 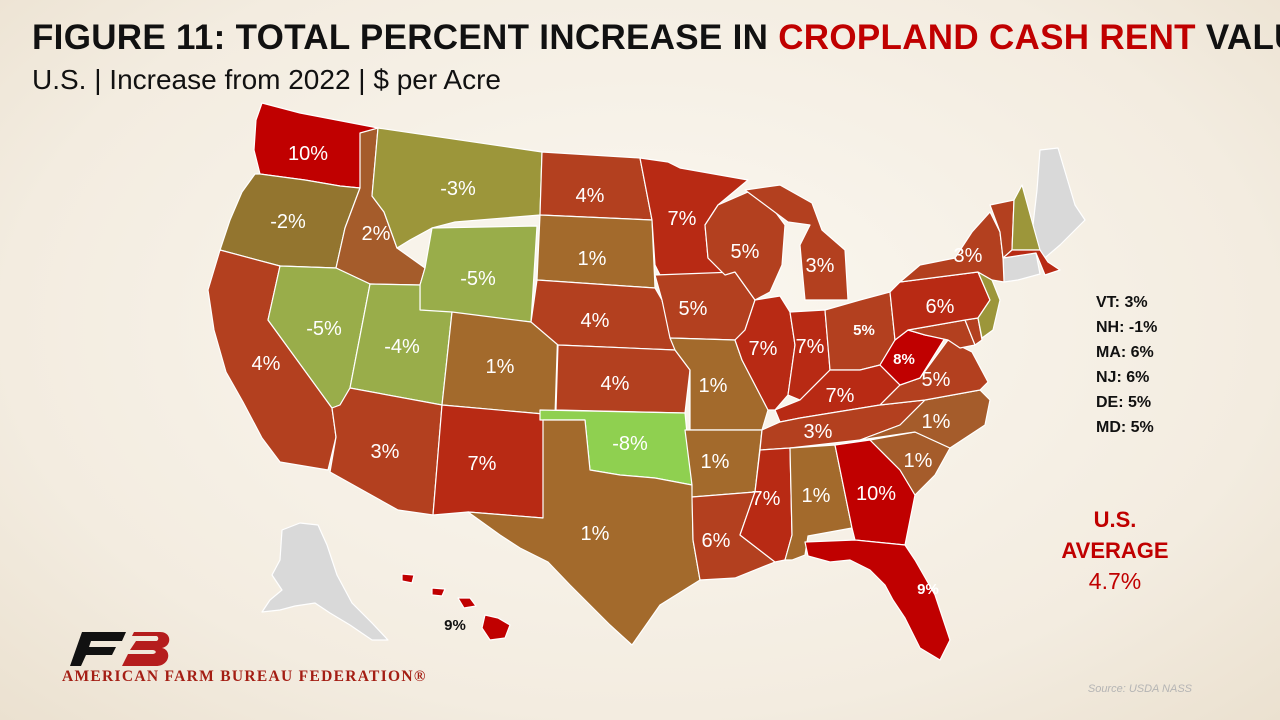 I want to click on label-ID: 2%, so click(x=376, y=234).